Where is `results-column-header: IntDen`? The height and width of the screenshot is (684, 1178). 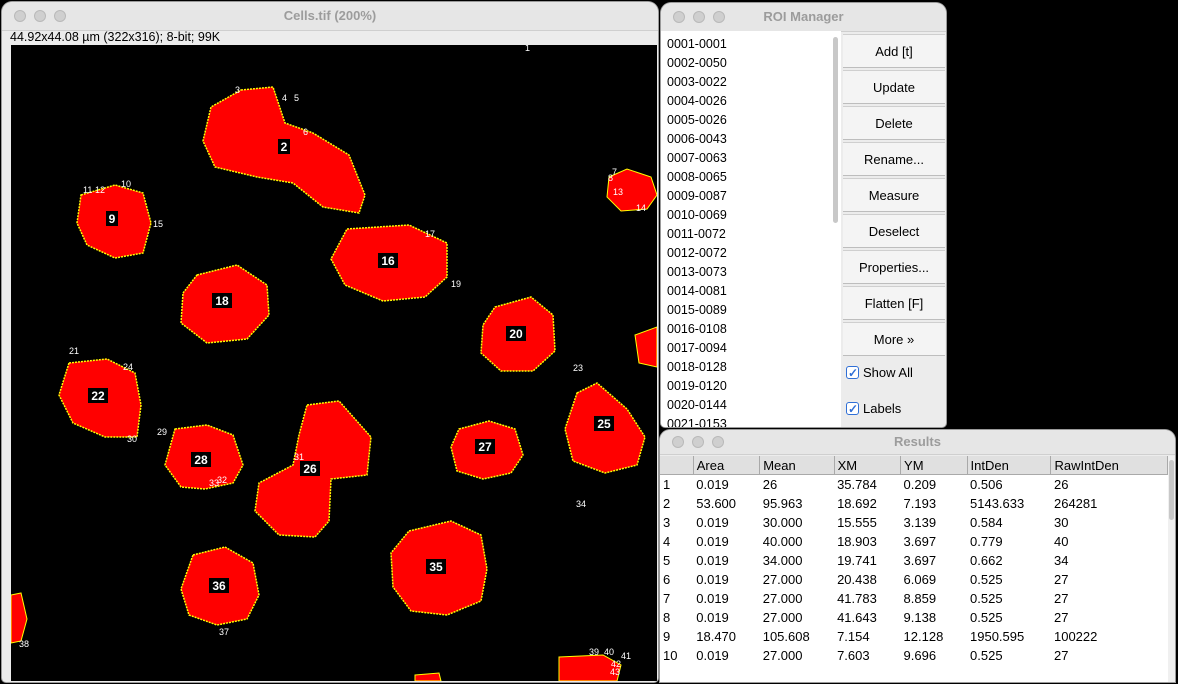
results-column-header: IntDen is located at coordinates (1009, 465).